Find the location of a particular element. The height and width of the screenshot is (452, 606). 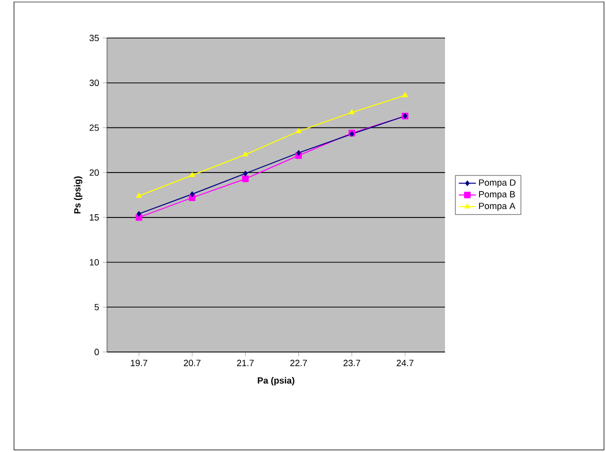

x-tick-label: 20.7 is located at coordinates (192, 363).